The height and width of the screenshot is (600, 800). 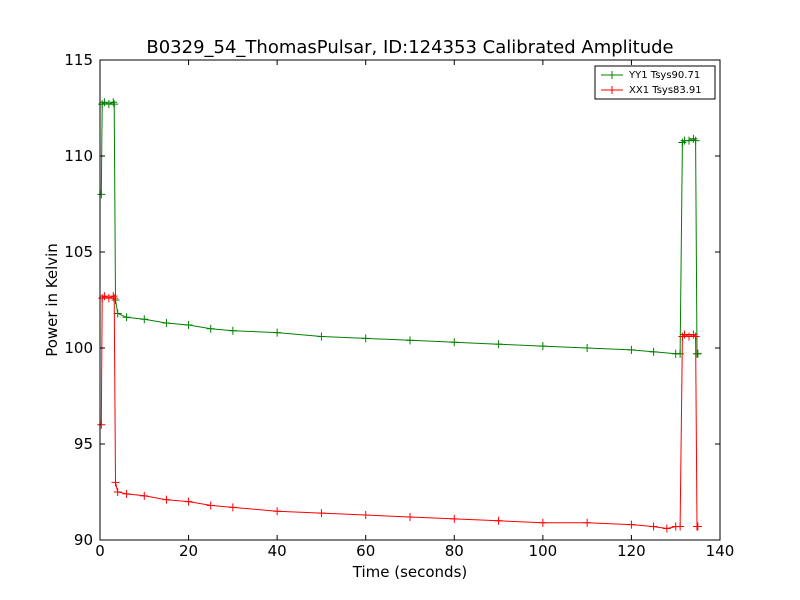 What do you see at coordinates (365, 551) in the screenshot?
I see `x-tick-label: 60` at bounding box center [365, 551].